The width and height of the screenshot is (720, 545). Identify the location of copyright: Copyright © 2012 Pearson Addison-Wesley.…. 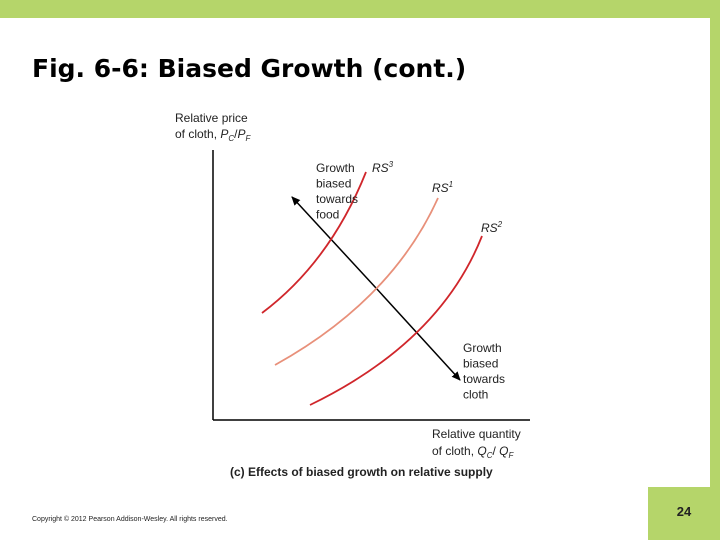
(130, 519).